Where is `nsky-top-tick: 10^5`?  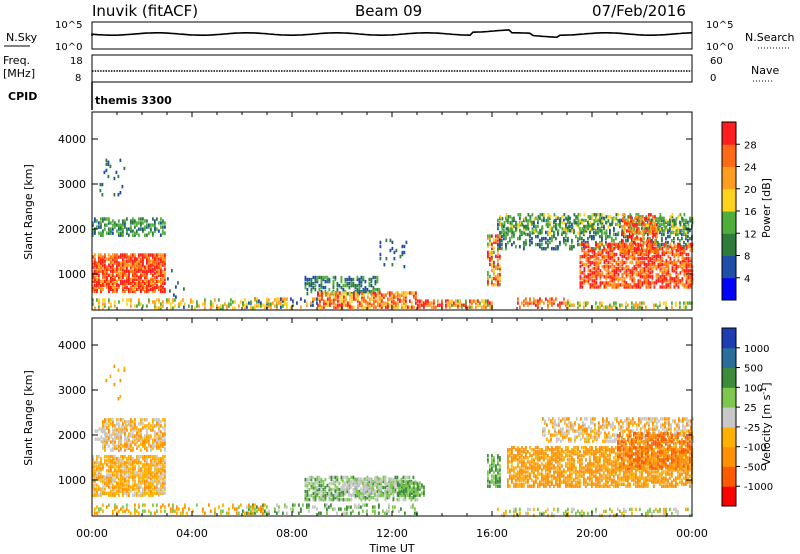 nsky-top-tick: 10^5 is located at coordinates (68, 25).